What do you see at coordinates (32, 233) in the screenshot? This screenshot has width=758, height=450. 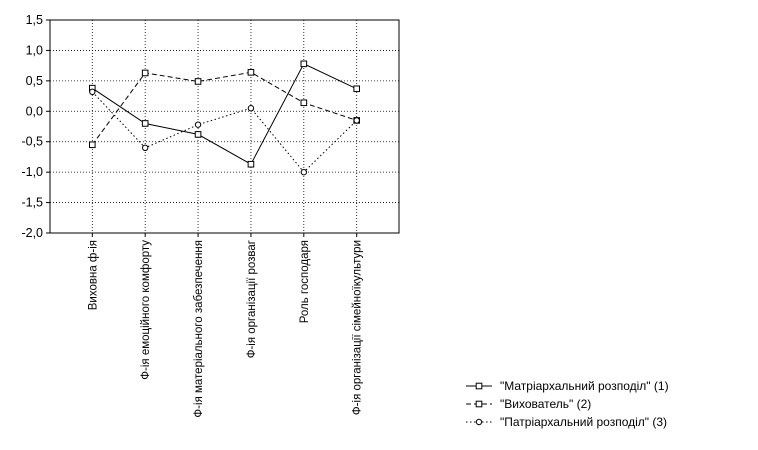 I see `y-tick-label: -2,0` at bounding box center [32, 233].